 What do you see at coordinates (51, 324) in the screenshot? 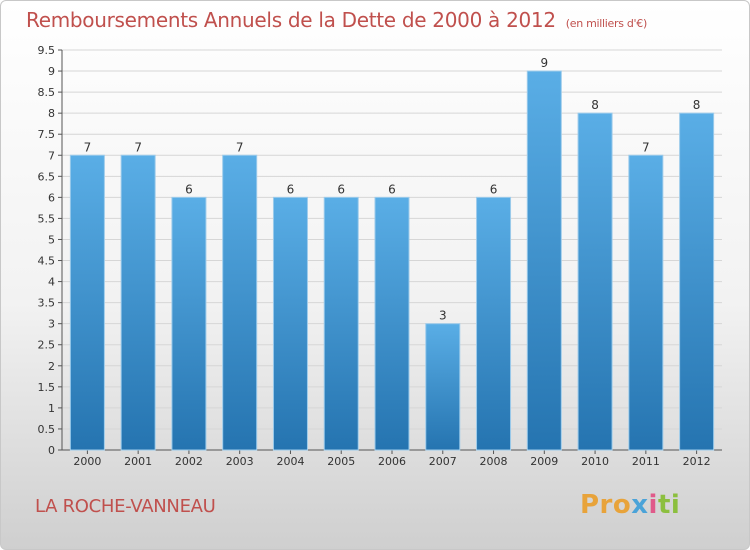
I see `y-tick-label: 3` at bounding box center [51, 324].